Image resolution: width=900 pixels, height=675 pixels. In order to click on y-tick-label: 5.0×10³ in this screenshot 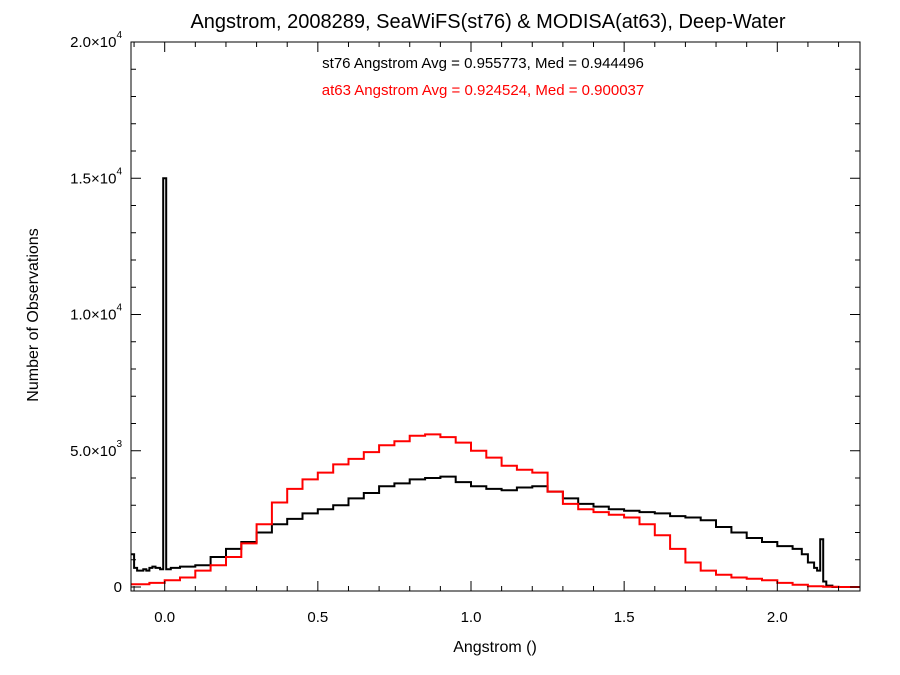, I will do `click(96, 449)`.